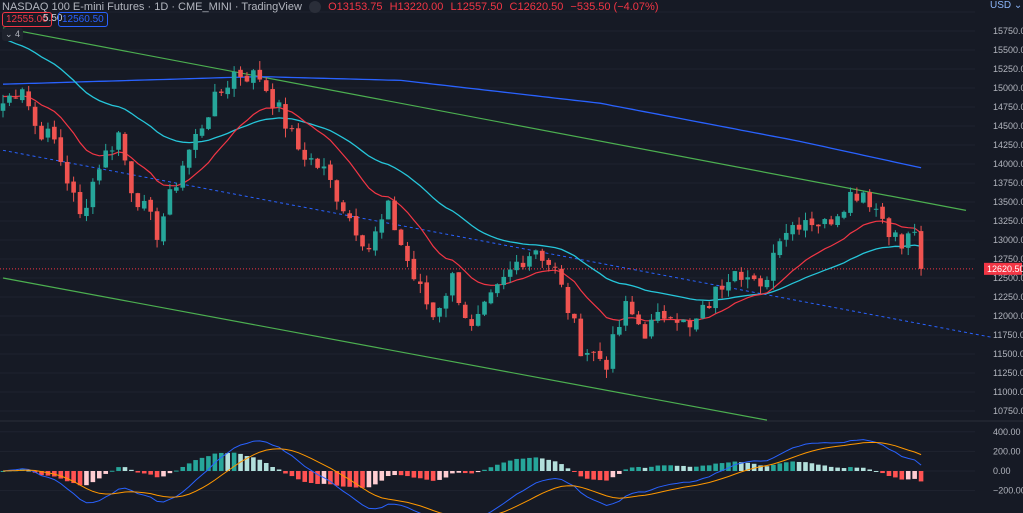 The width and height of the screenshot is (1023, 513). What do you see at coordinates (1008, 491) in the screenshot?
I see `macd-tick-label: −200.00` at bounding box center [1008, 491].